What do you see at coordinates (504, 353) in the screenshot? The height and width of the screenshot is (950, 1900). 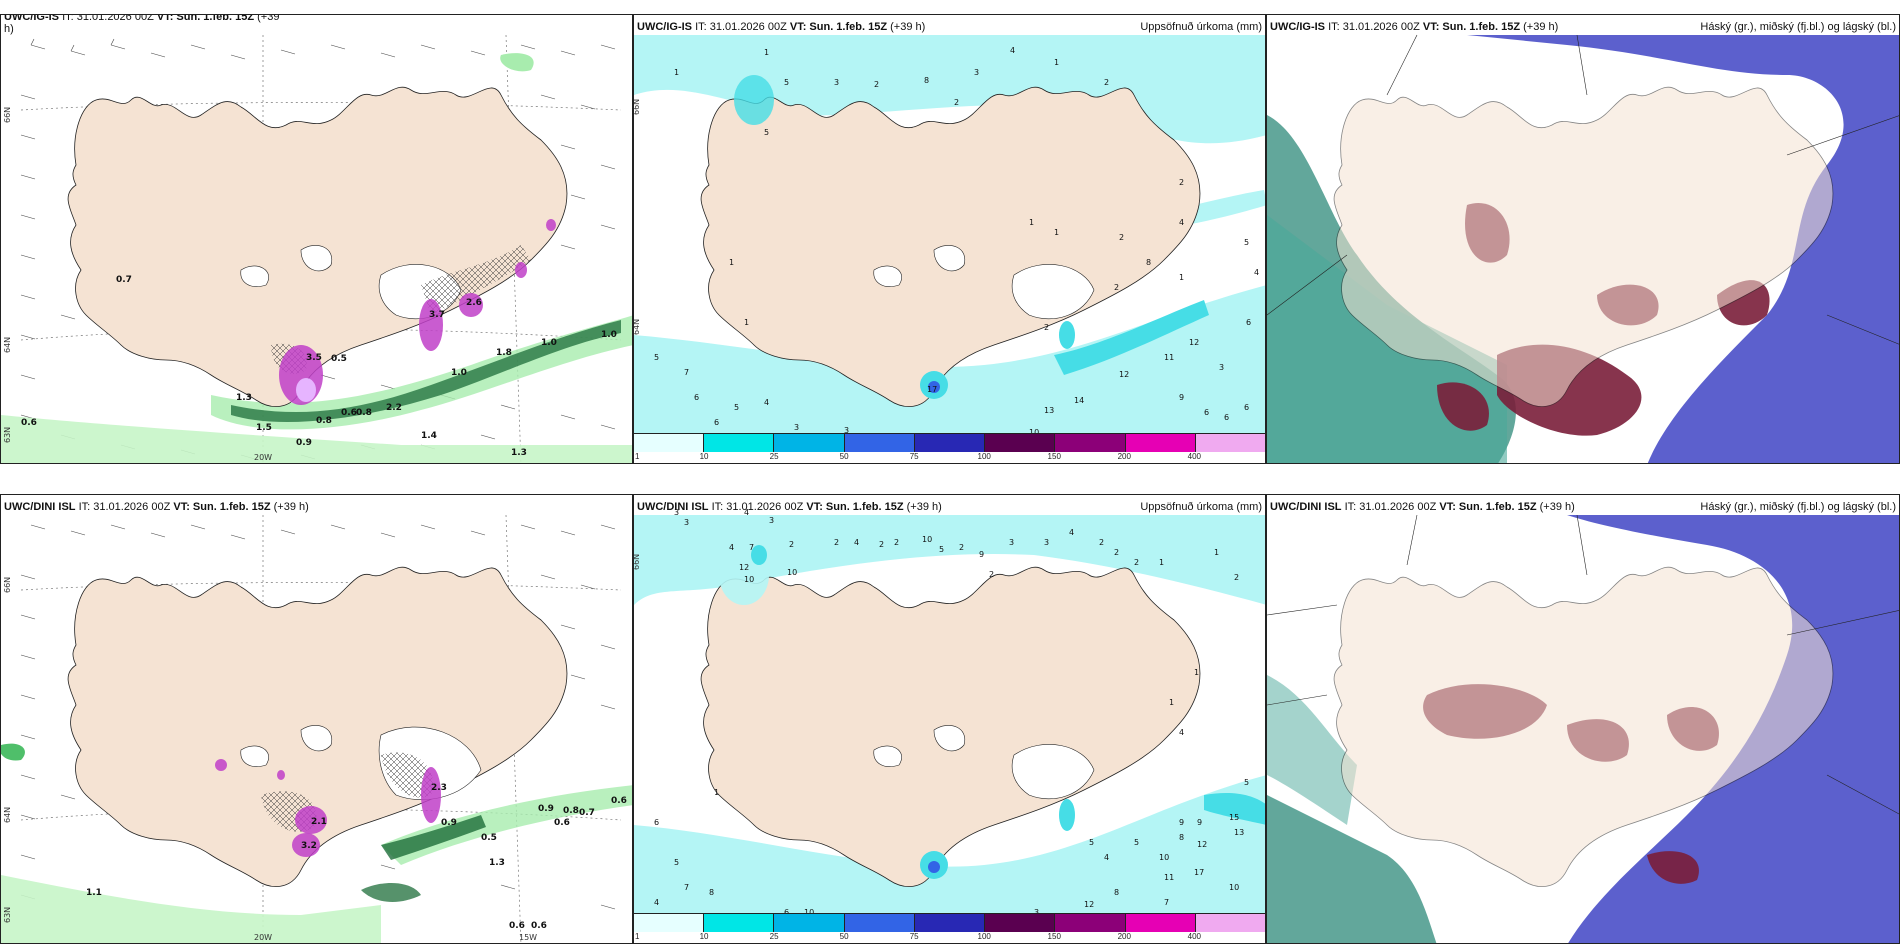 I see `value-label: 1.8` at bounding box center [504, 353].